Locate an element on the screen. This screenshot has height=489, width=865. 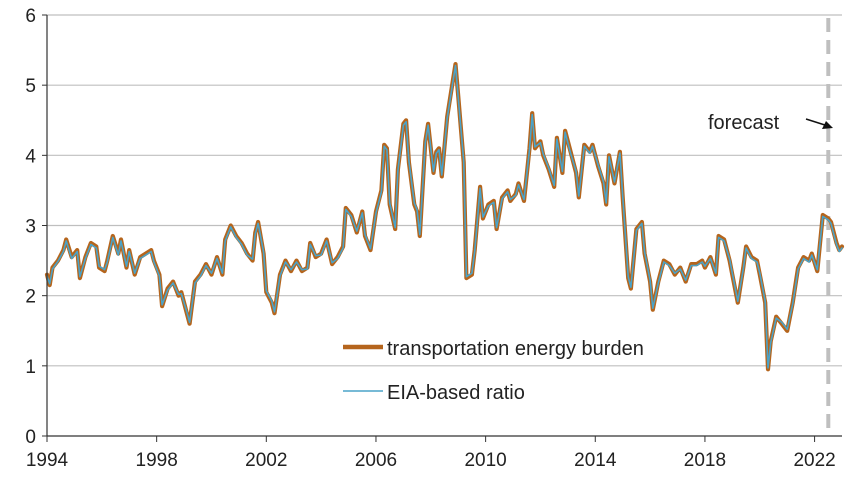
x-tick-label-1998: 1998 is located at coordinates (157, 460).